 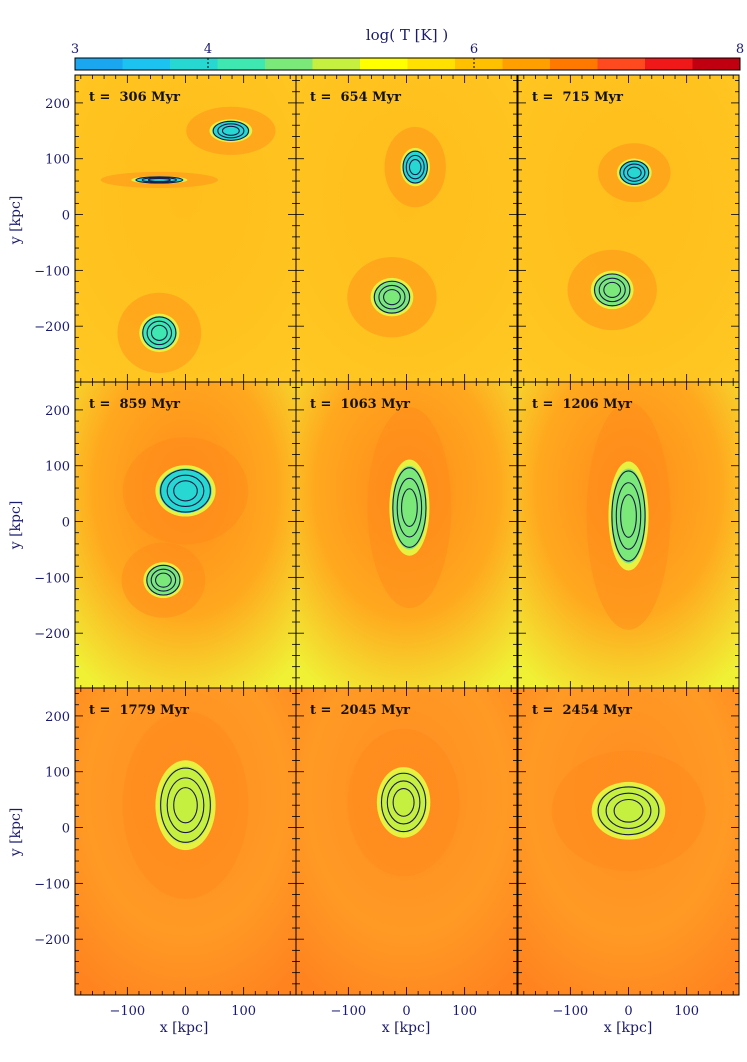 I want to click on panel-time-label: t = 859 Myr, so click(x=134, y=404).